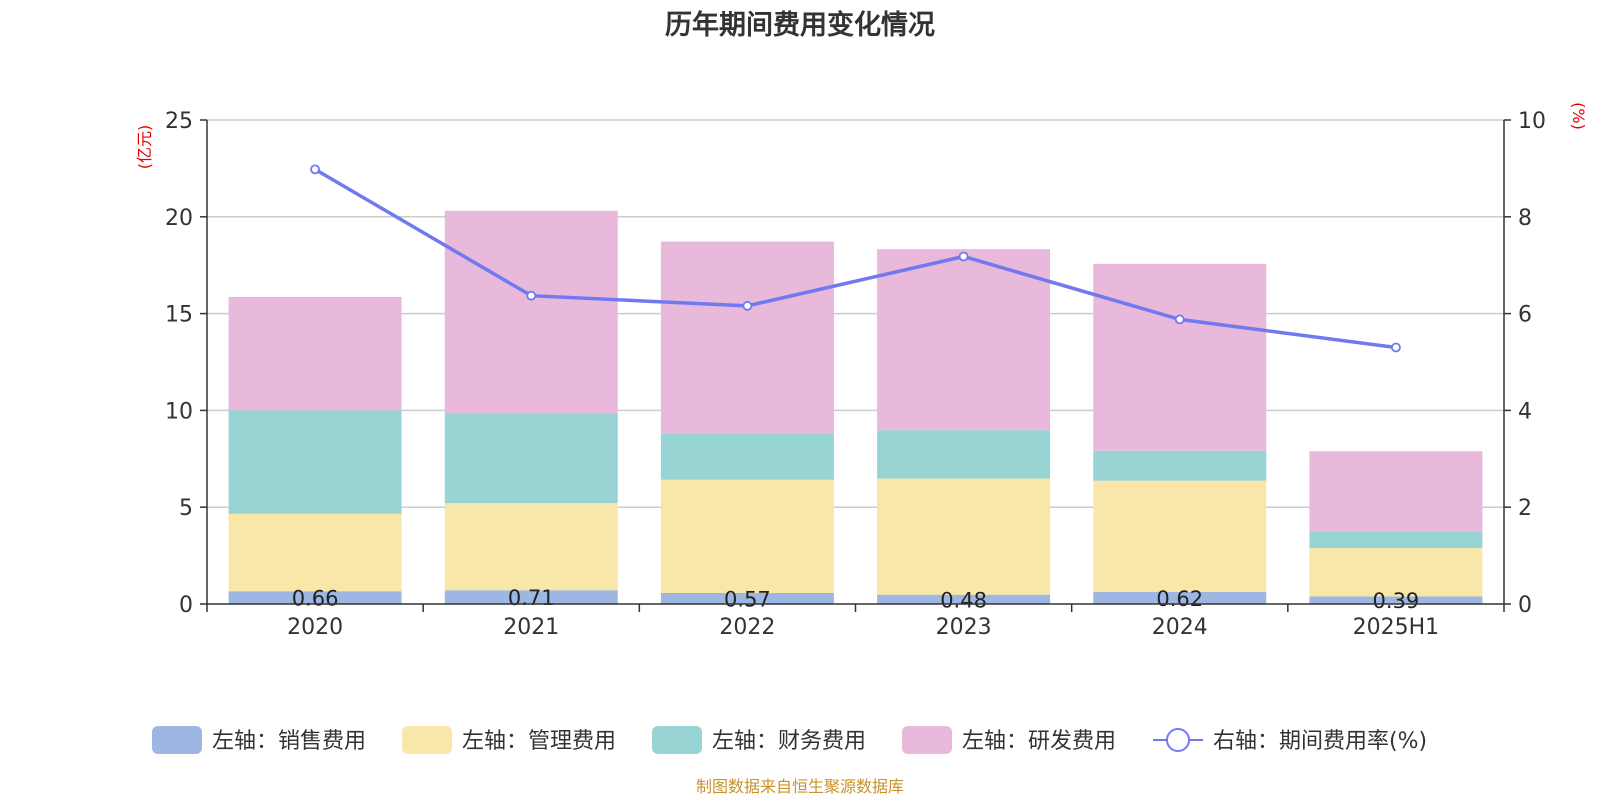 The width and height of the screenshot is (1600, 800). I want to click on legend-label: 左轴：管理费用, so click(539, 741).